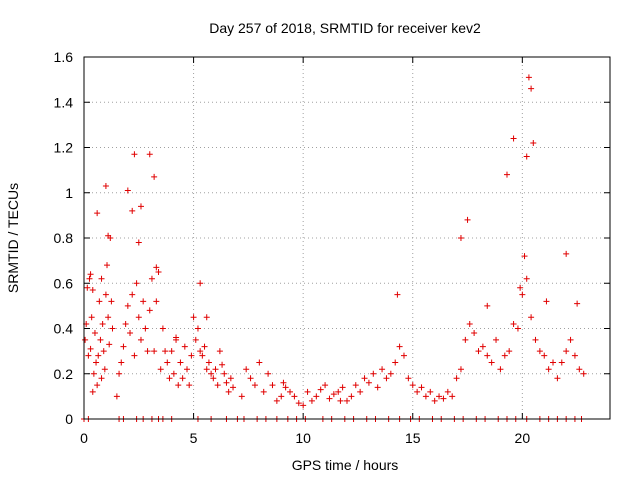 This screenshot has height=480, width=640. I want to click on y-tick-label: 0.4, so click(64, 329).